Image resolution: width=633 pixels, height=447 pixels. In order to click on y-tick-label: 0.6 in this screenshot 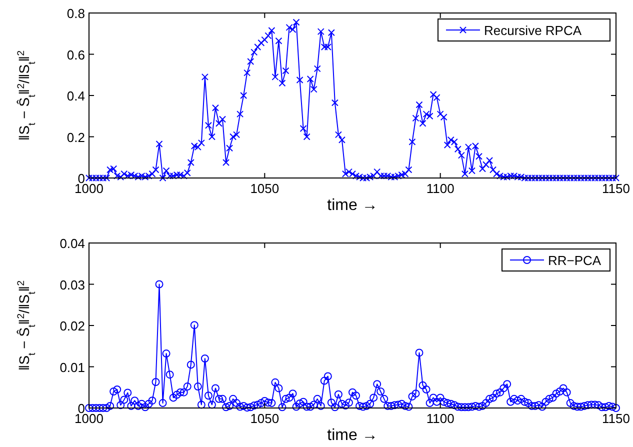, I will do `click(75, 54)`.